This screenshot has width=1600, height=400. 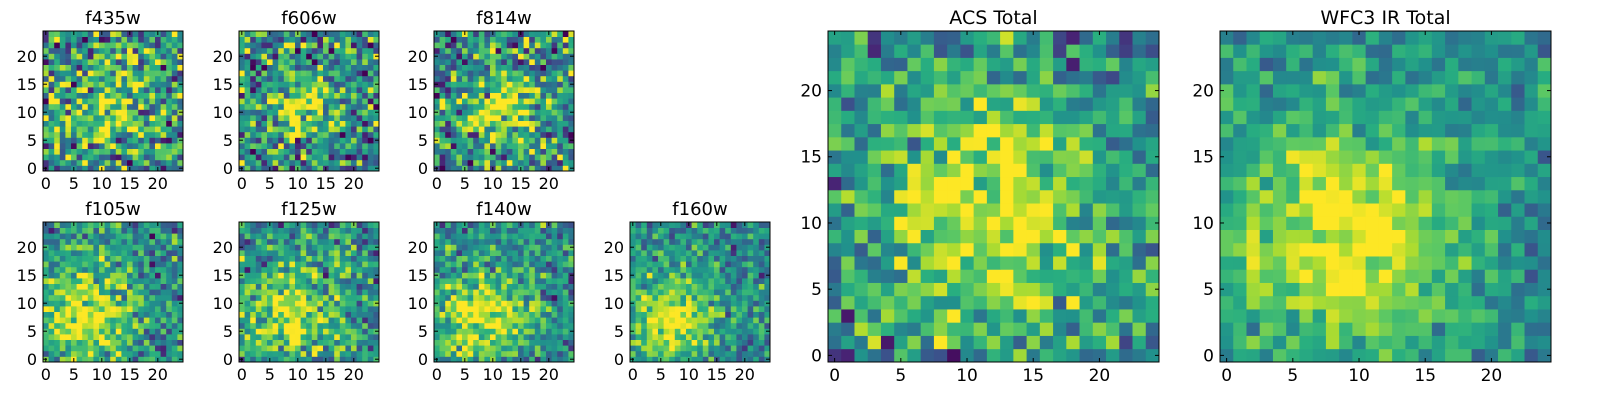 I want to click on panel-title: f814w, so click(x=503, y=18).